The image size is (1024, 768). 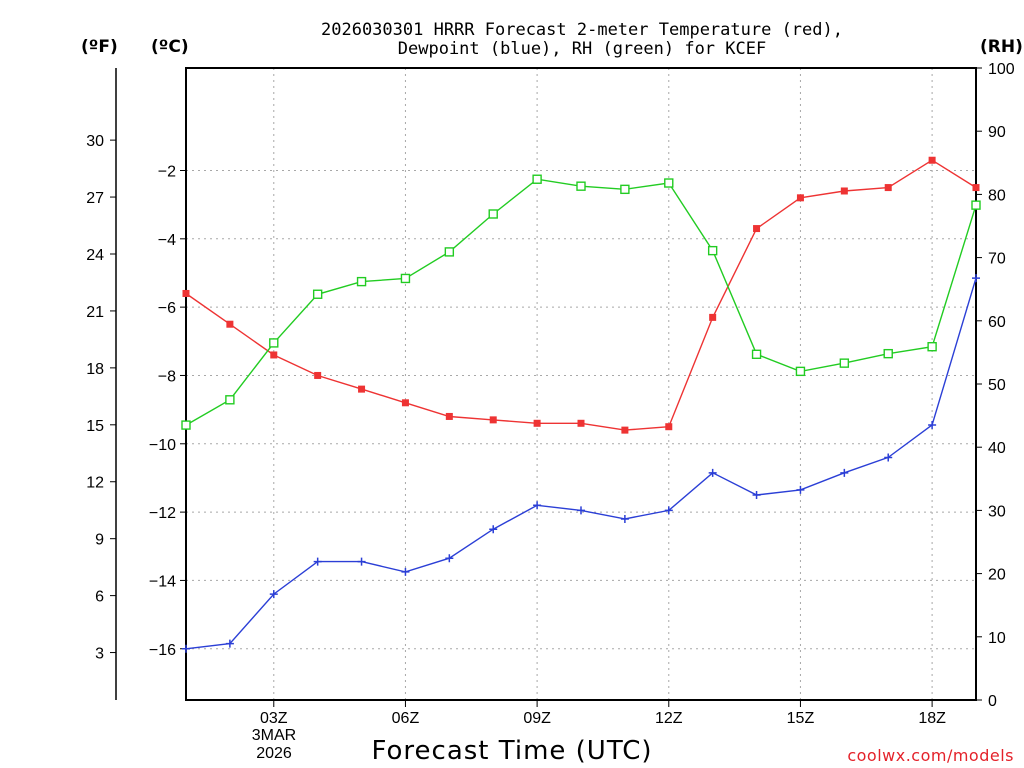 What do you see at coordinates (997, 638) in the screenshot?
I see `rh-tick-label: 10` at bounding box center [997, 638].